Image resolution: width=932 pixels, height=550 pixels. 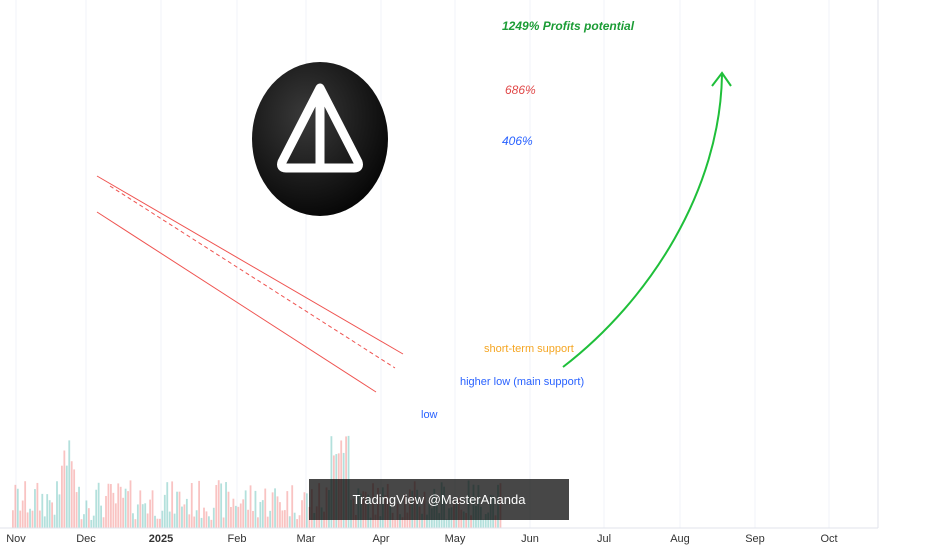 What do you see at coordinates (250, 284) in the screenshot?
I see `descending-channel` at bounding box center [250, 284].